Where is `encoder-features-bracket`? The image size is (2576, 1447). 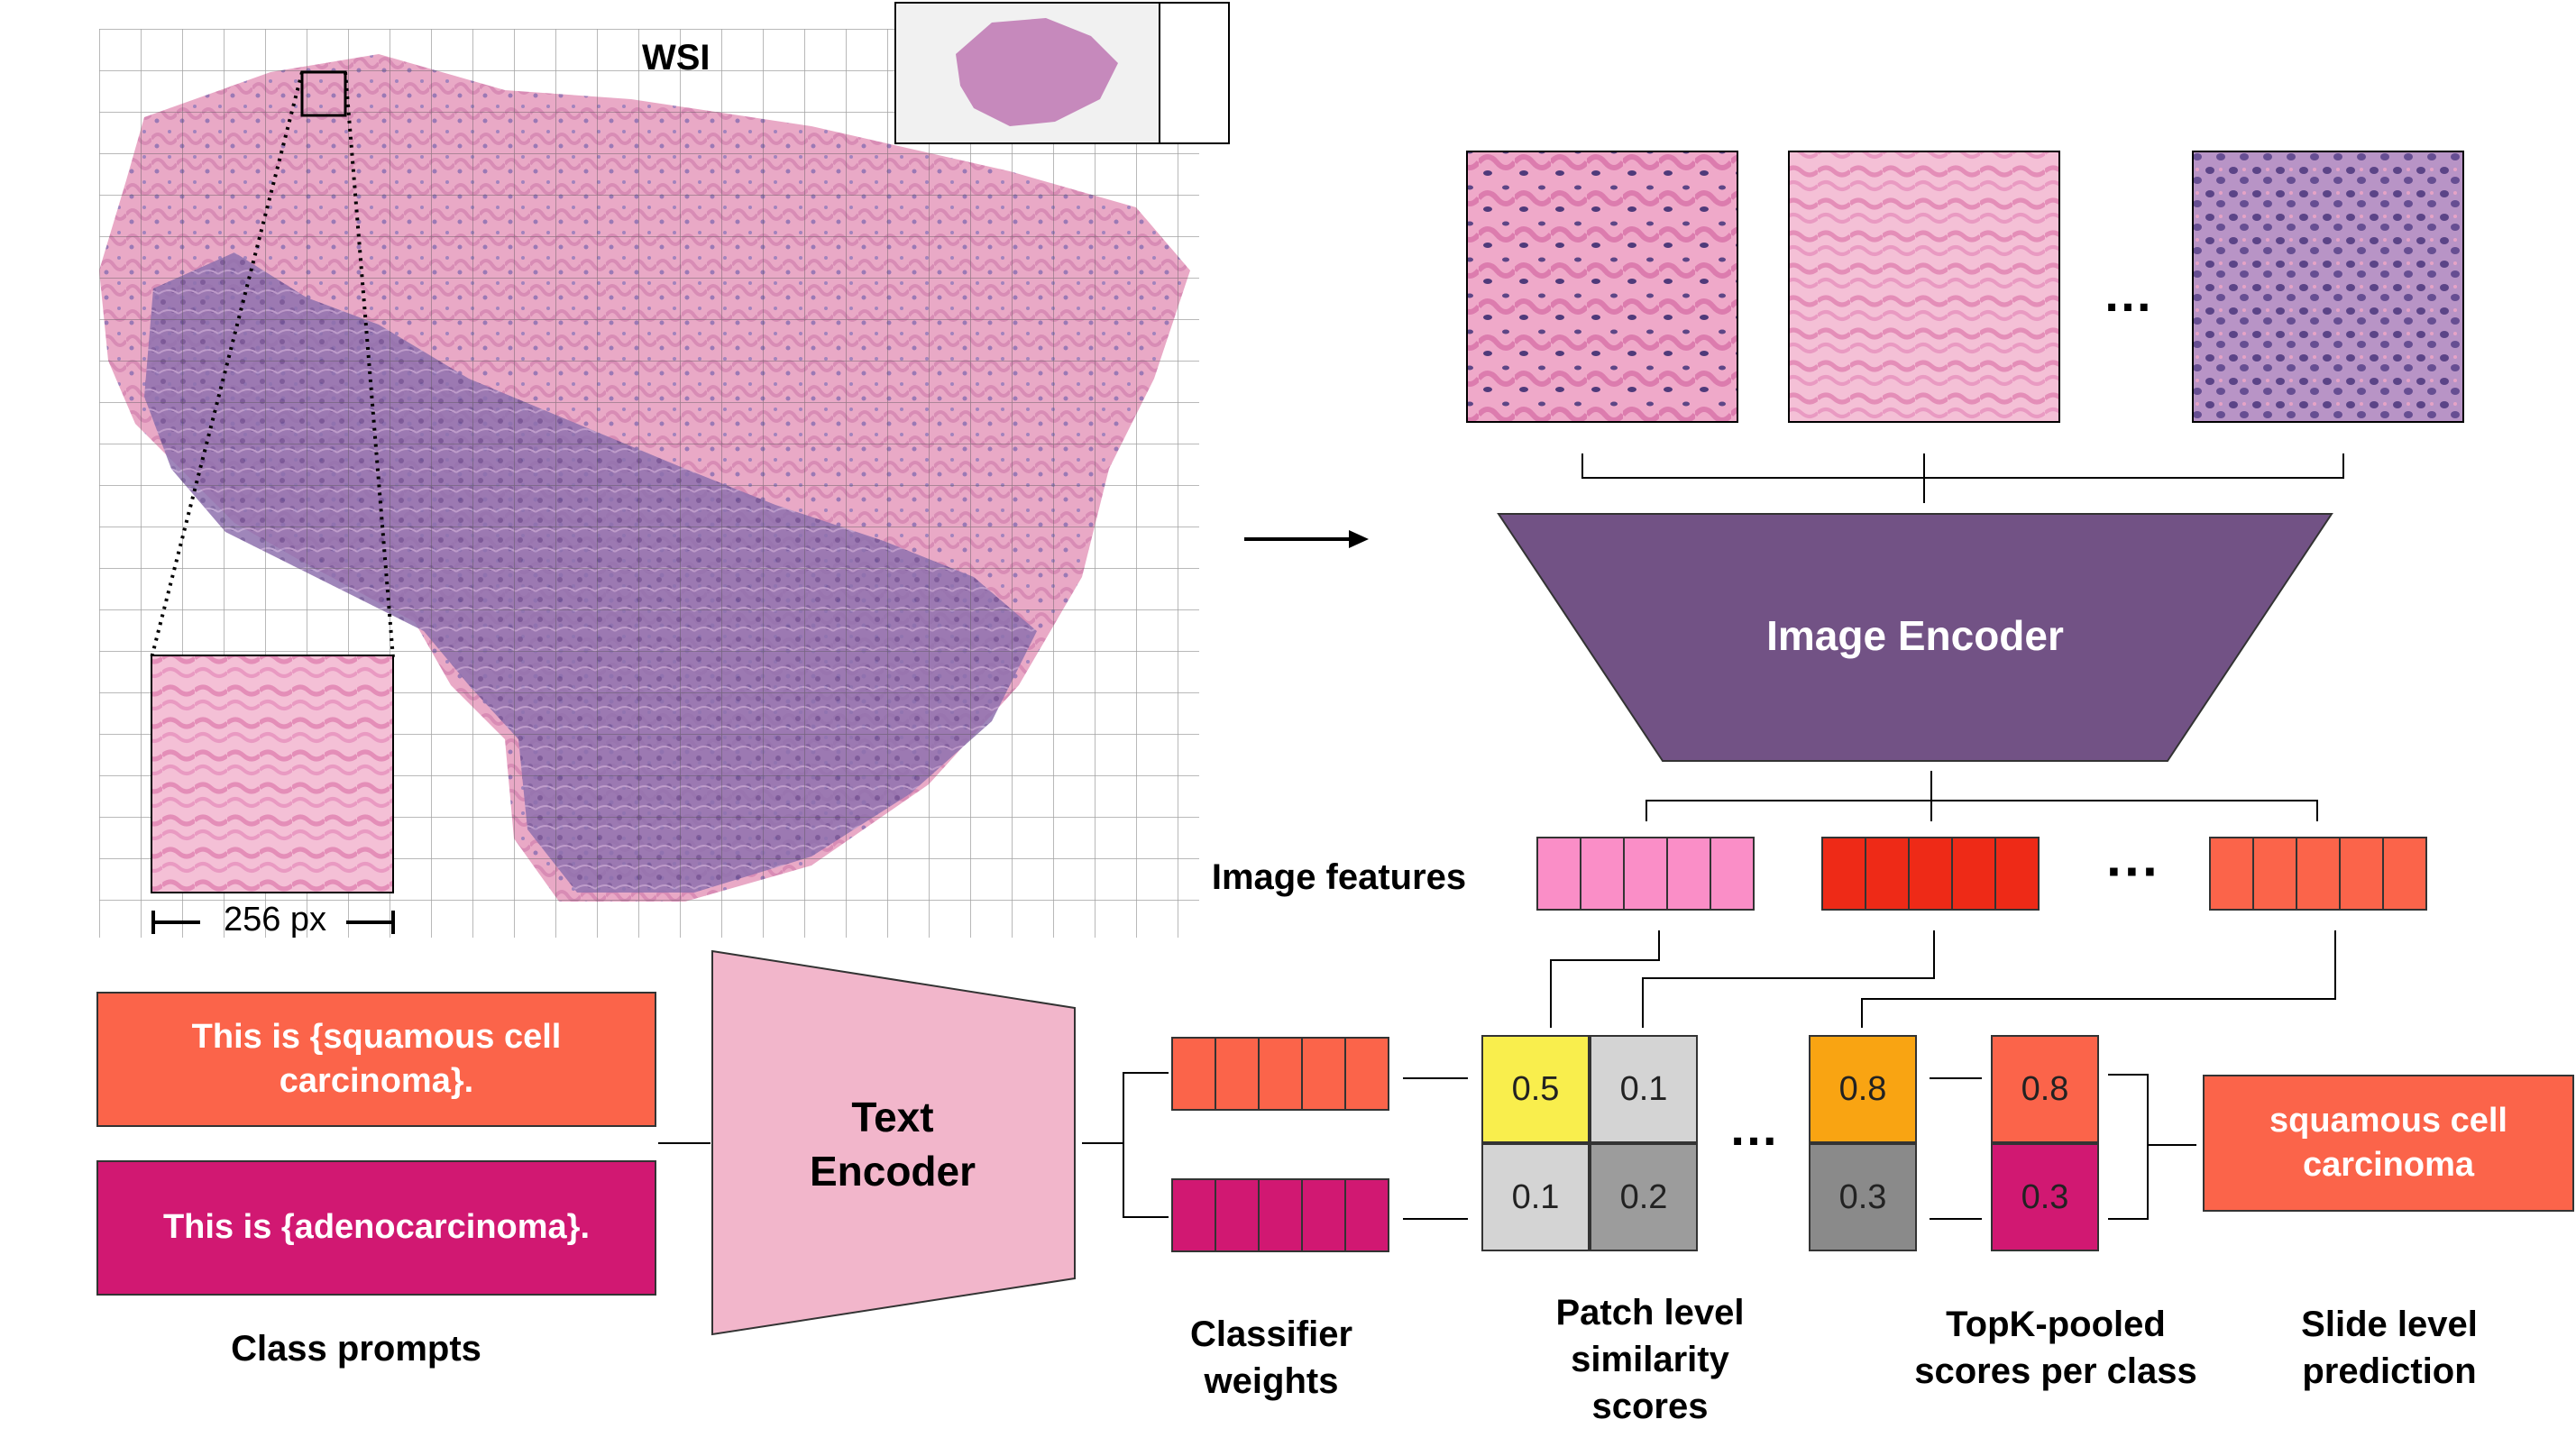 encoder-features-bracket is located at coordinates (1982, 796).